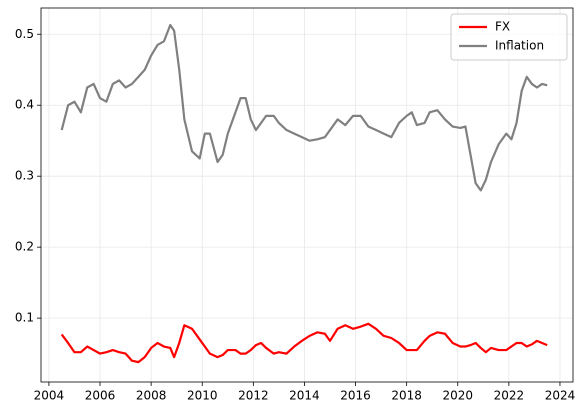  Describe the element at coordinates (100, 396) in the screenshot. I see `x-tick-label: 2006` at that location.